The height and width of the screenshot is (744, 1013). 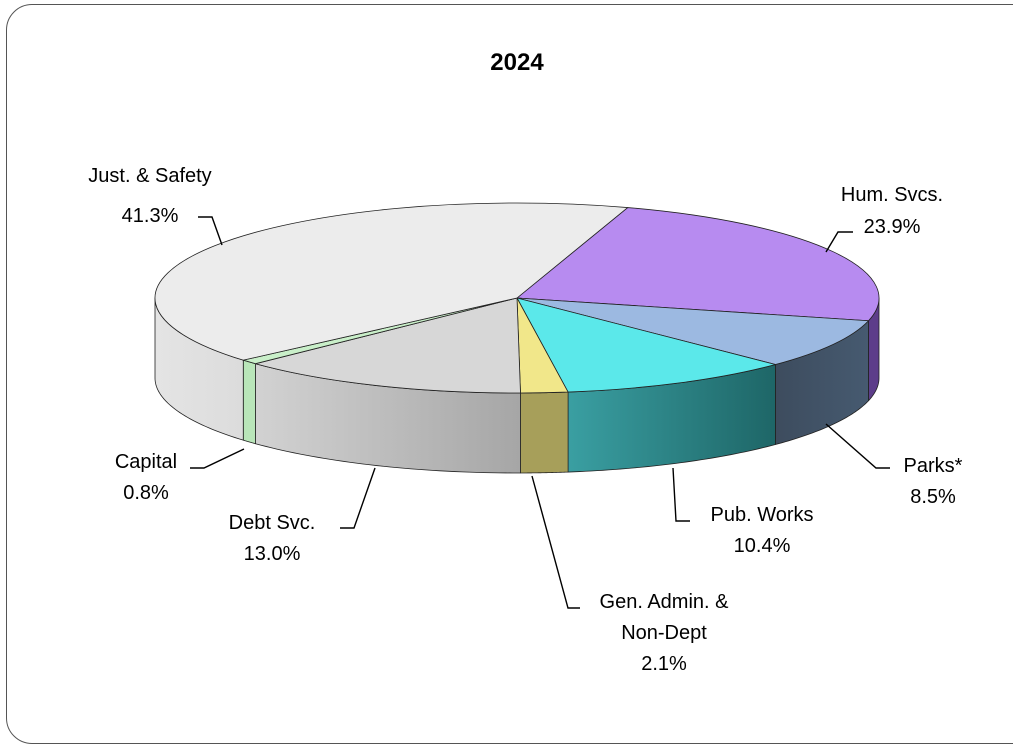 I want to click on value-gen-admin: 2.1%, so click(x=664, y=664).